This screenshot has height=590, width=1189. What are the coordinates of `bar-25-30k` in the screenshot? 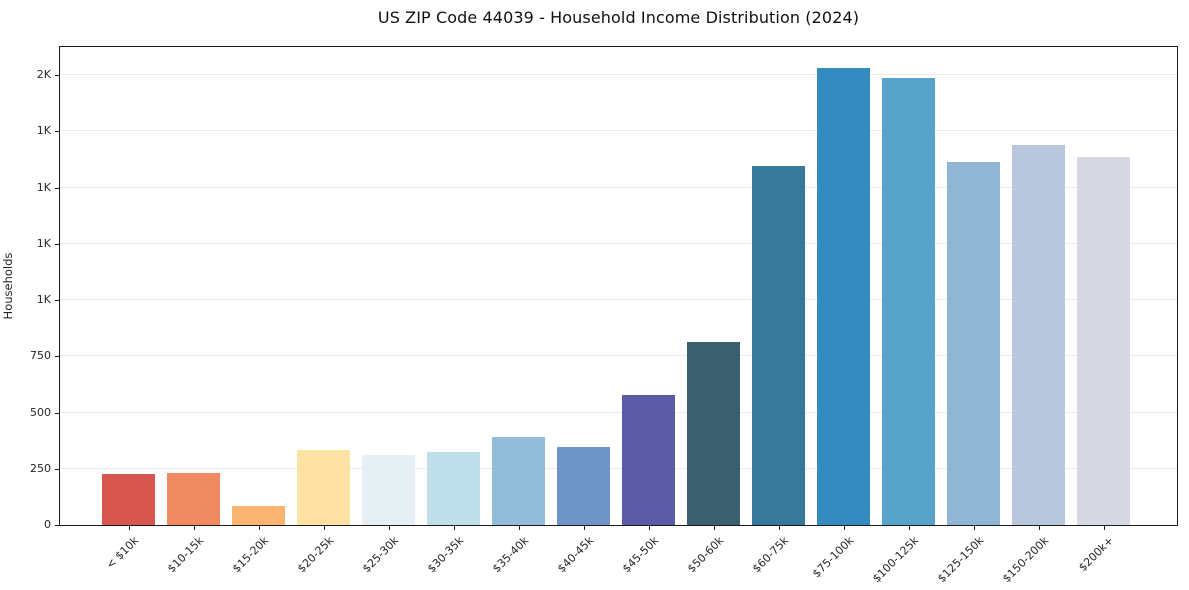 It's located at (388, 490).